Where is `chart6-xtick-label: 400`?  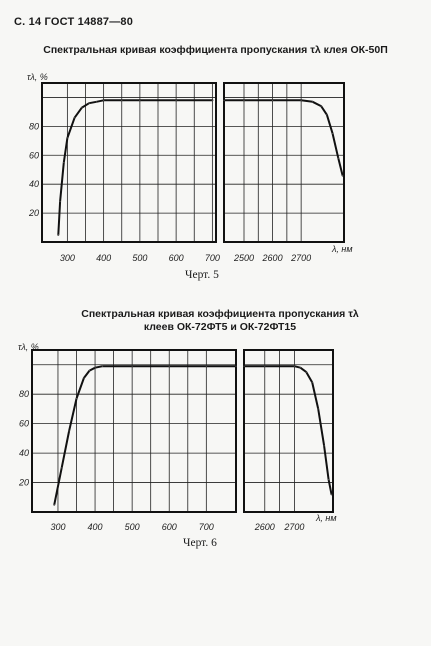
chart6-xtick-label: 400 is located at coordinates (95, 527).